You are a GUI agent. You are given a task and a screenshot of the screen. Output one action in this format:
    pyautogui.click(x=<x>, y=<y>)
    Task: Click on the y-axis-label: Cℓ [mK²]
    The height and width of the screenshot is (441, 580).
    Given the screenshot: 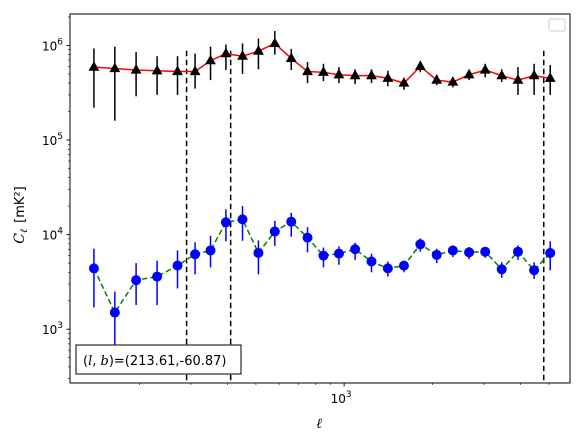 What is the action you would take?
    pyautogui.click(x=21, y=214)
    